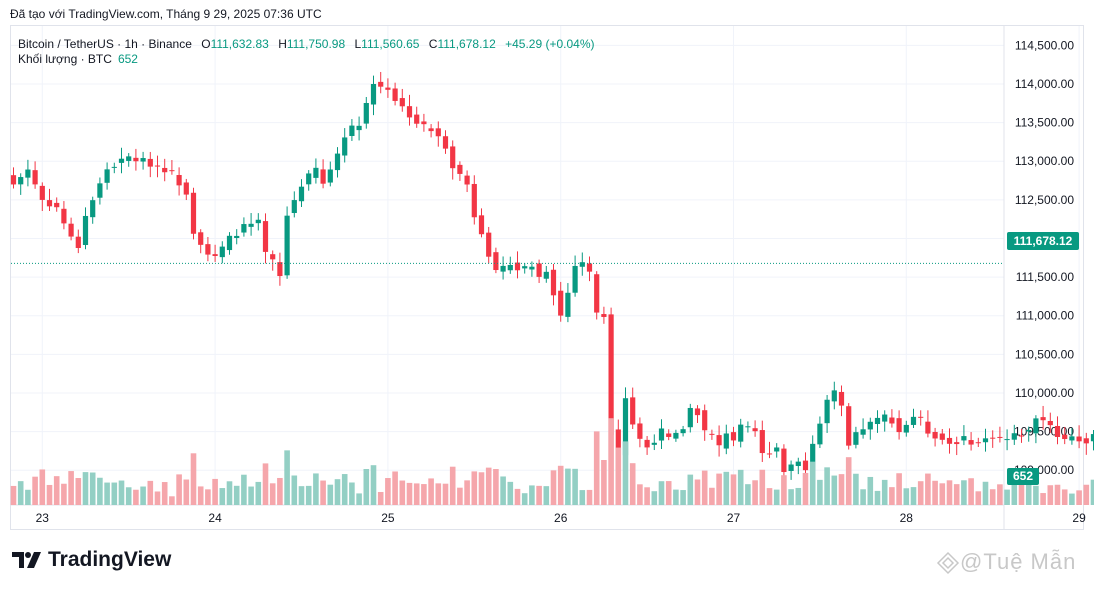 The image size is (1094, 592). I want to click on volume-legend: Khối lượng · BTC 652, so click(78, 59).